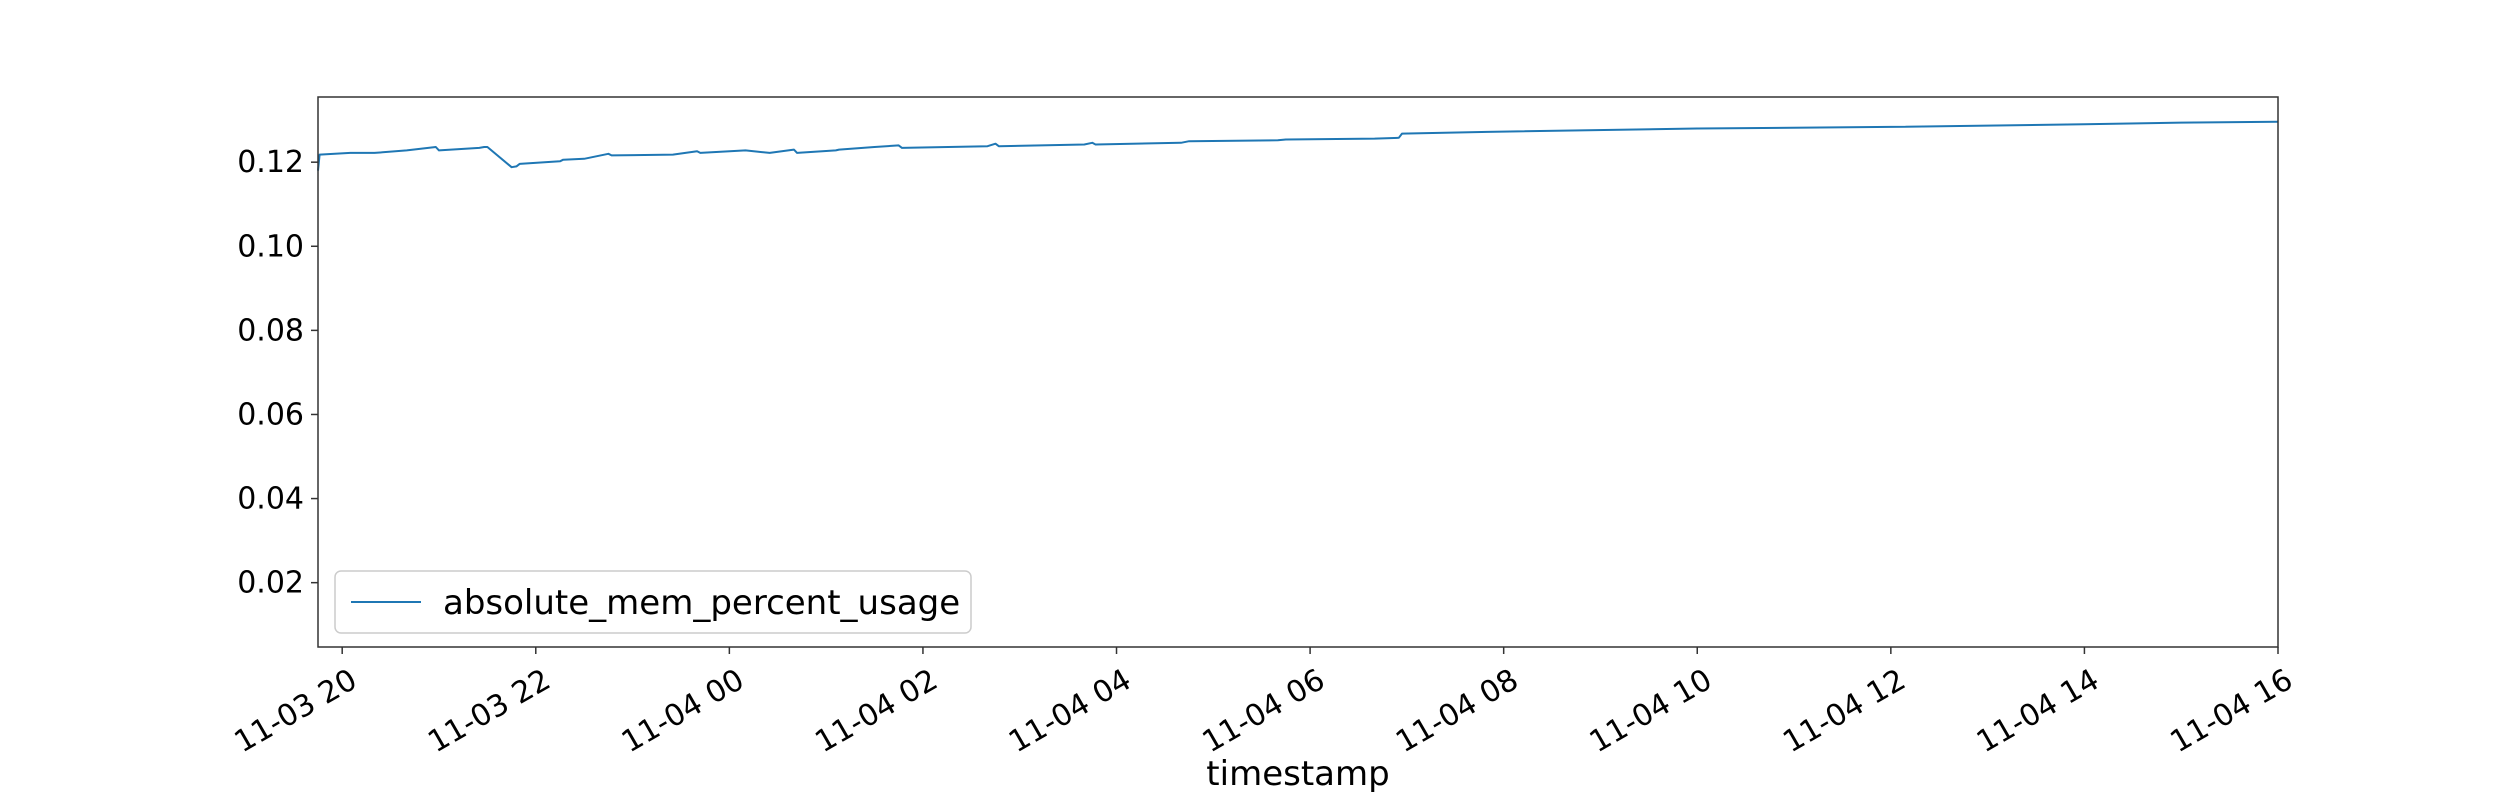 The width and height of the screenshot is (2500, 800). Describe the element at coordinates (270, 246) in the screenshot. I see `y-tick-label: 0.10` at that location.